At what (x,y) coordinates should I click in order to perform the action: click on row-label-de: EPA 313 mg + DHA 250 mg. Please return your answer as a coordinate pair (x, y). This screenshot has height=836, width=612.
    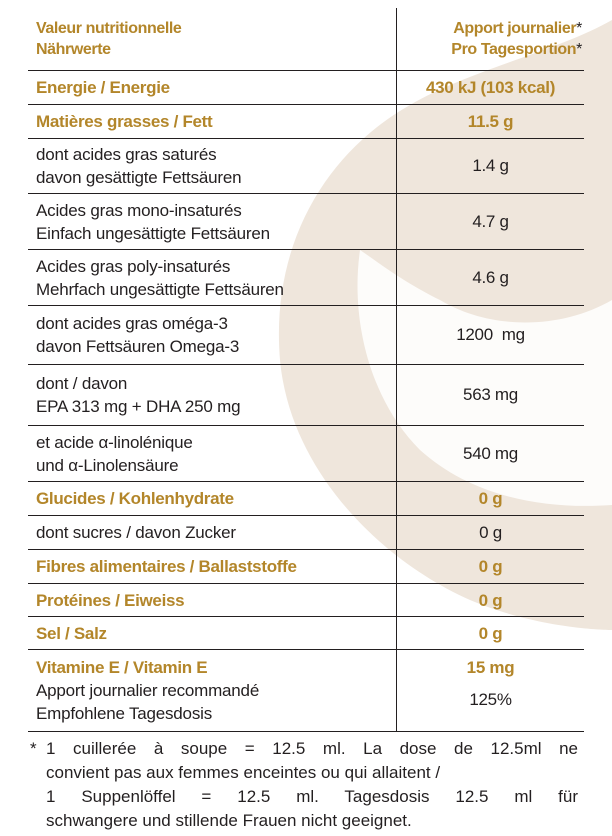
    Looking at the image, I should click on (138, 406).